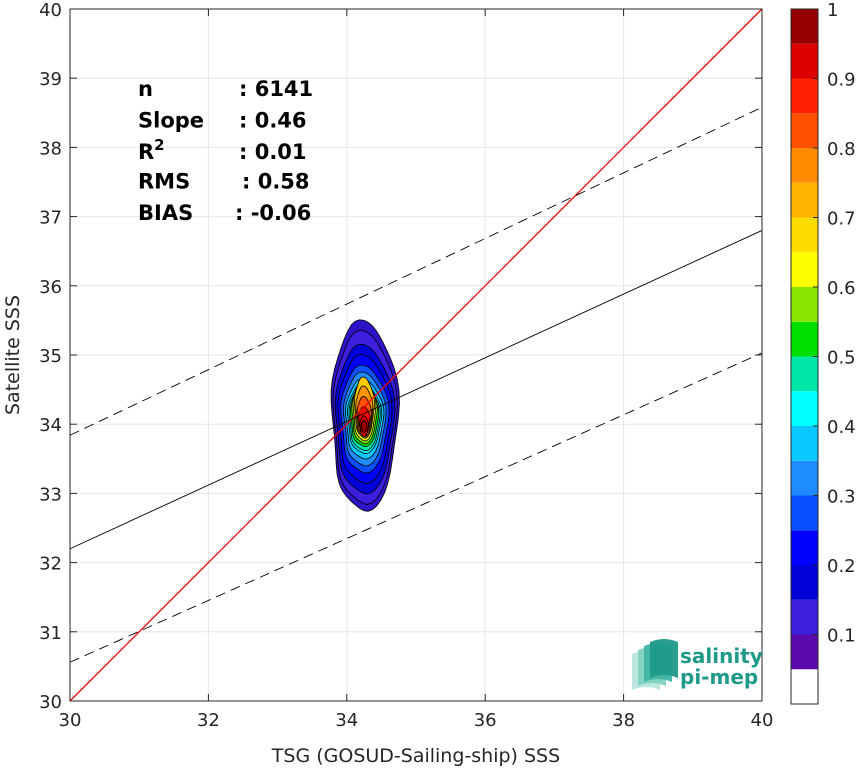 This screenshot has height=768, width=858. I want to click on stat-value: : 6141, so click(276, 89).